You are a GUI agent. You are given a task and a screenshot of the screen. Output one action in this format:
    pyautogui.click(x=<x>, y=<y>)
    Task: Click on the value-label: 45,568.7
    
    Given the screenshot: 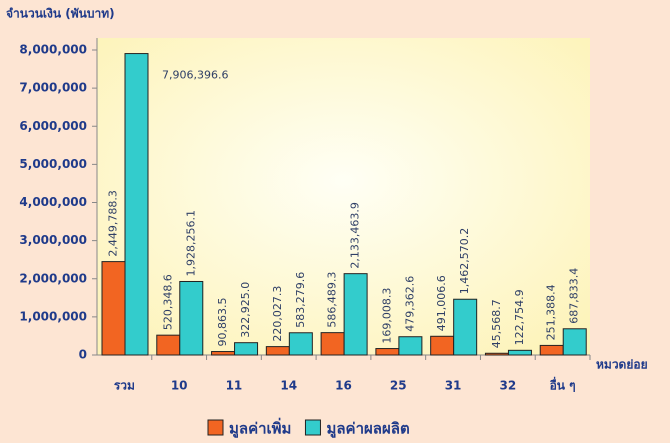 What is the action you would take?
    pyautogui.click(x=496, y=323)
    